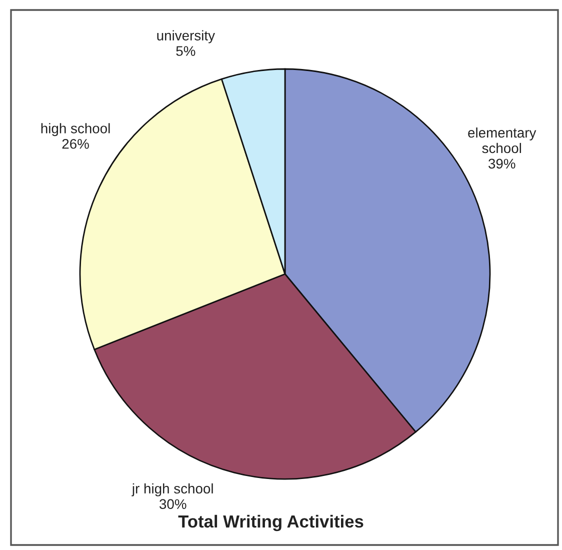 The height and width of the screenshot is (550, 562). Describe the element at coordinates (502, 163) in the screenshot. I see `data-label: 39%` at that location.